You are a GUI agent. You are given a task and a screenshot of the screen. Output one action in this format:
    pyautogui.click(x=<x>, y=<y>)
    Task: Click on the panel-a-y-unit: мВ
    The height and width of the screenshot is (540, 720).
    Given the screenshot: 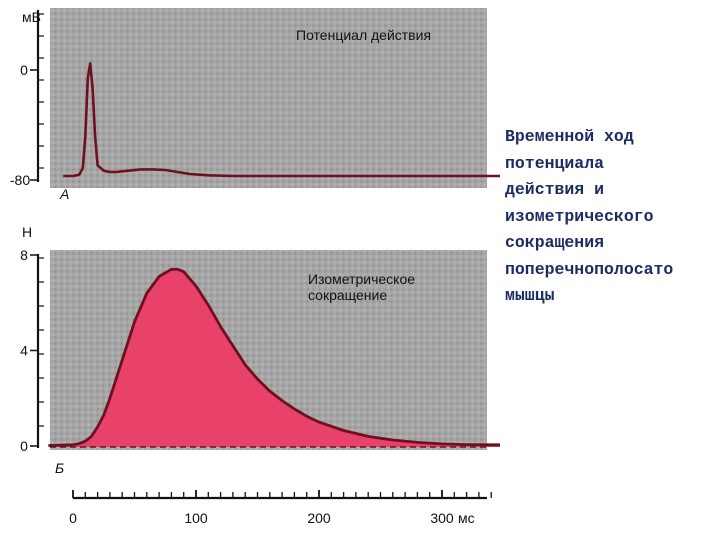 What is the action you would take?
    pyautogui.click(x=31, y=17)
    